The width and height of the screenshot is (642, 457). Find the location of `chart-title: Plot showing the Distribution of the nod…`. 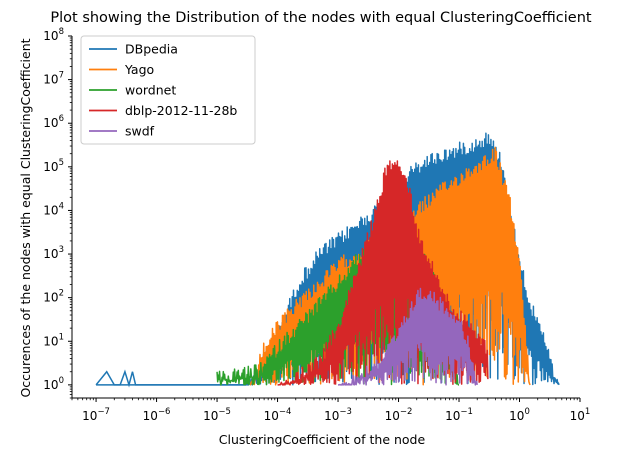

chart-title: Plot showing the Distribution of the nod… is located at coordinates (321, 18).